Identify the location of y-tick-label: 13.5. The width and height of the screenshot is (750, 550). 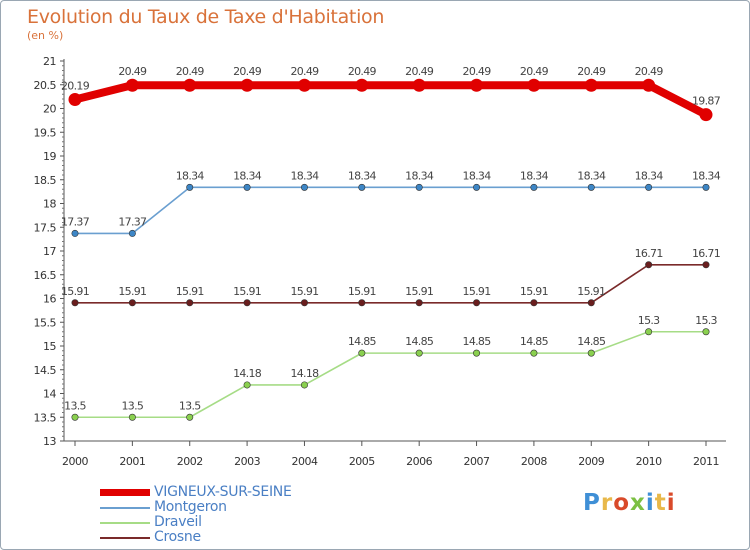
(45, 417).